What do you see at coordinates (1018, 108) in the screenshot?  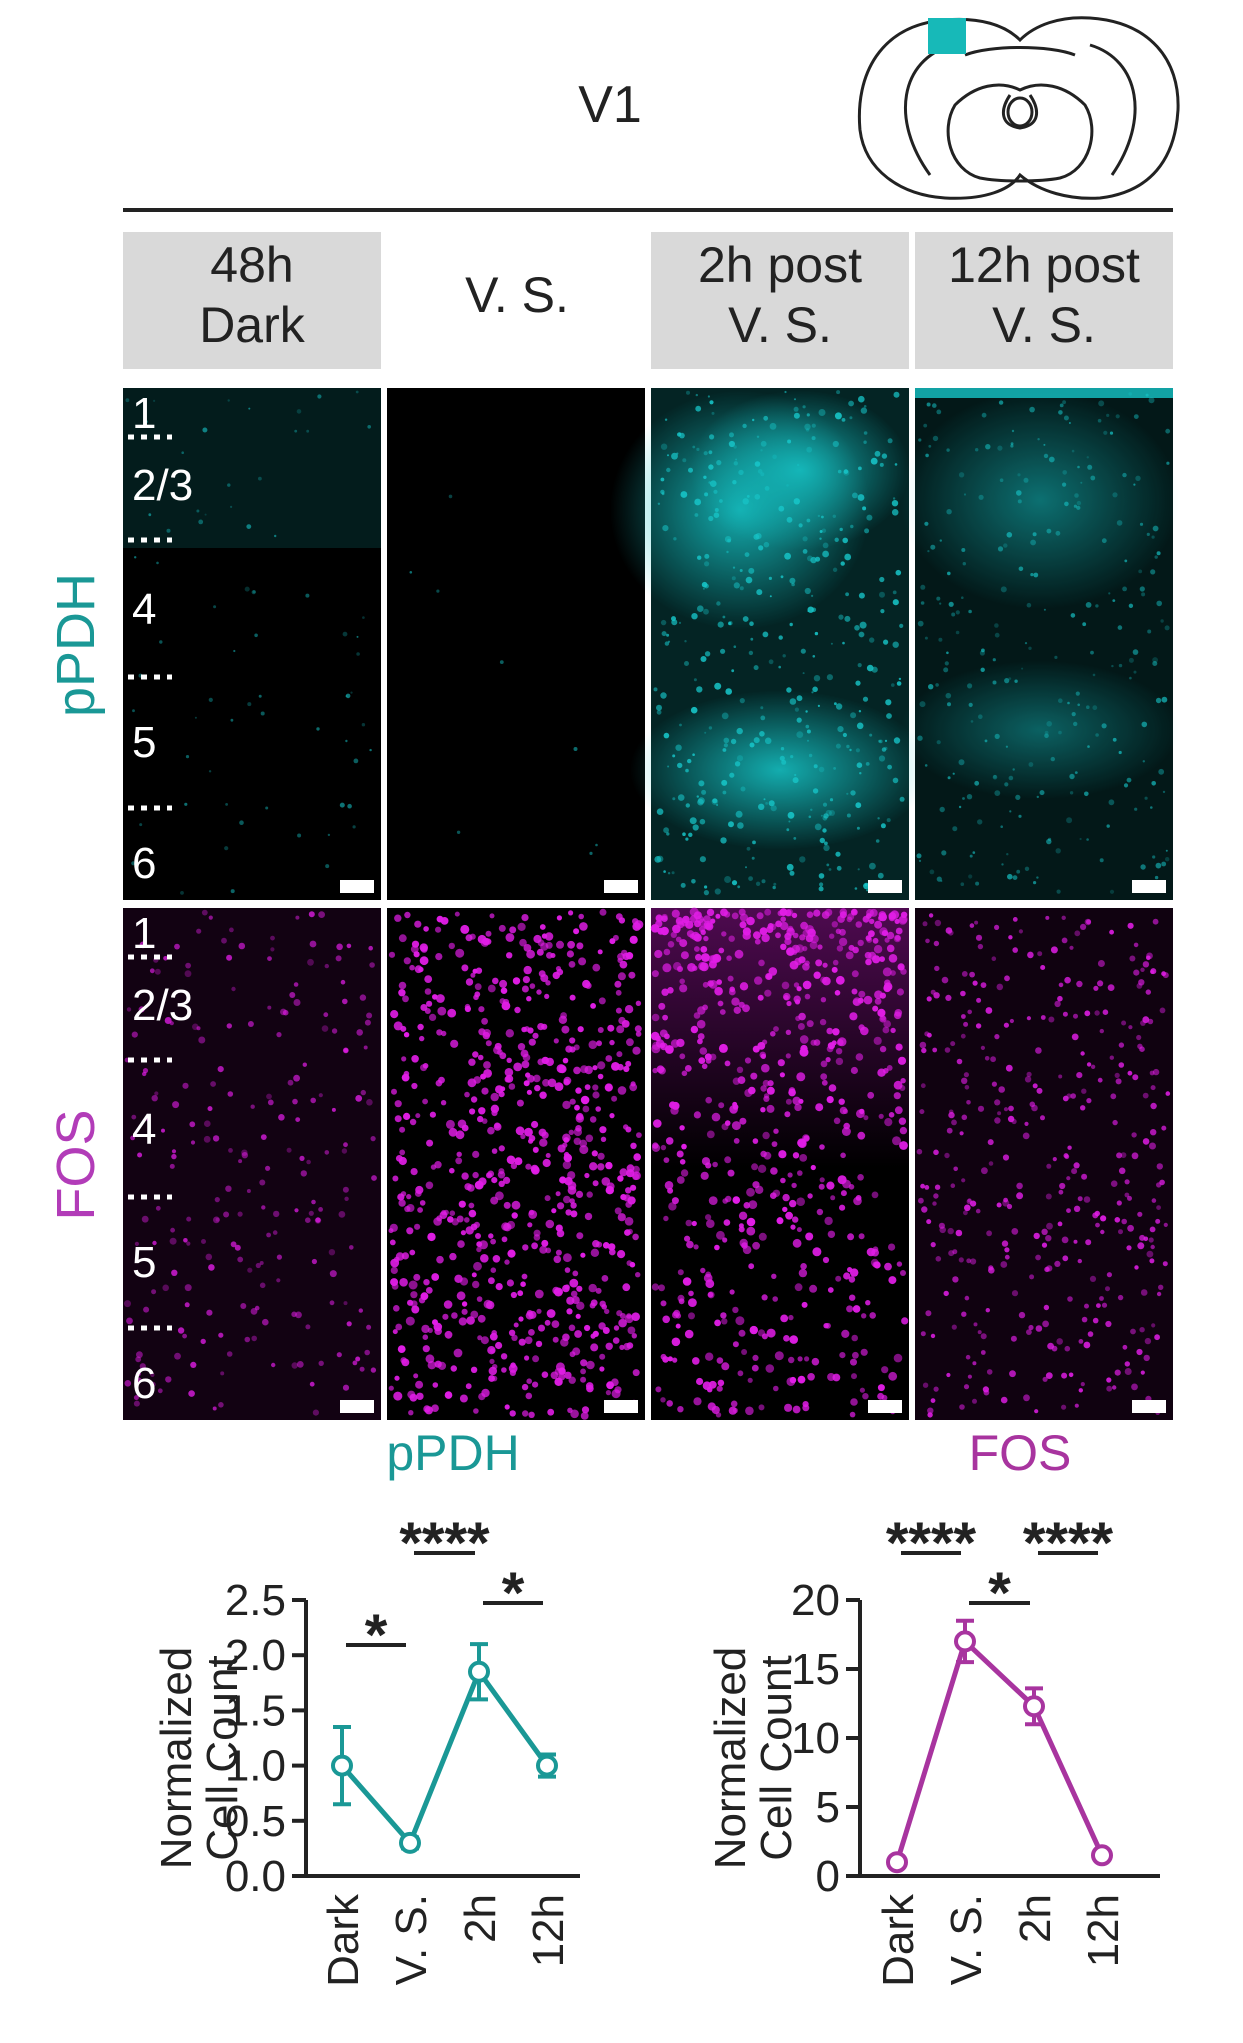 I see `coronal-brain-section-icon` at bounding box center [1018, 108].